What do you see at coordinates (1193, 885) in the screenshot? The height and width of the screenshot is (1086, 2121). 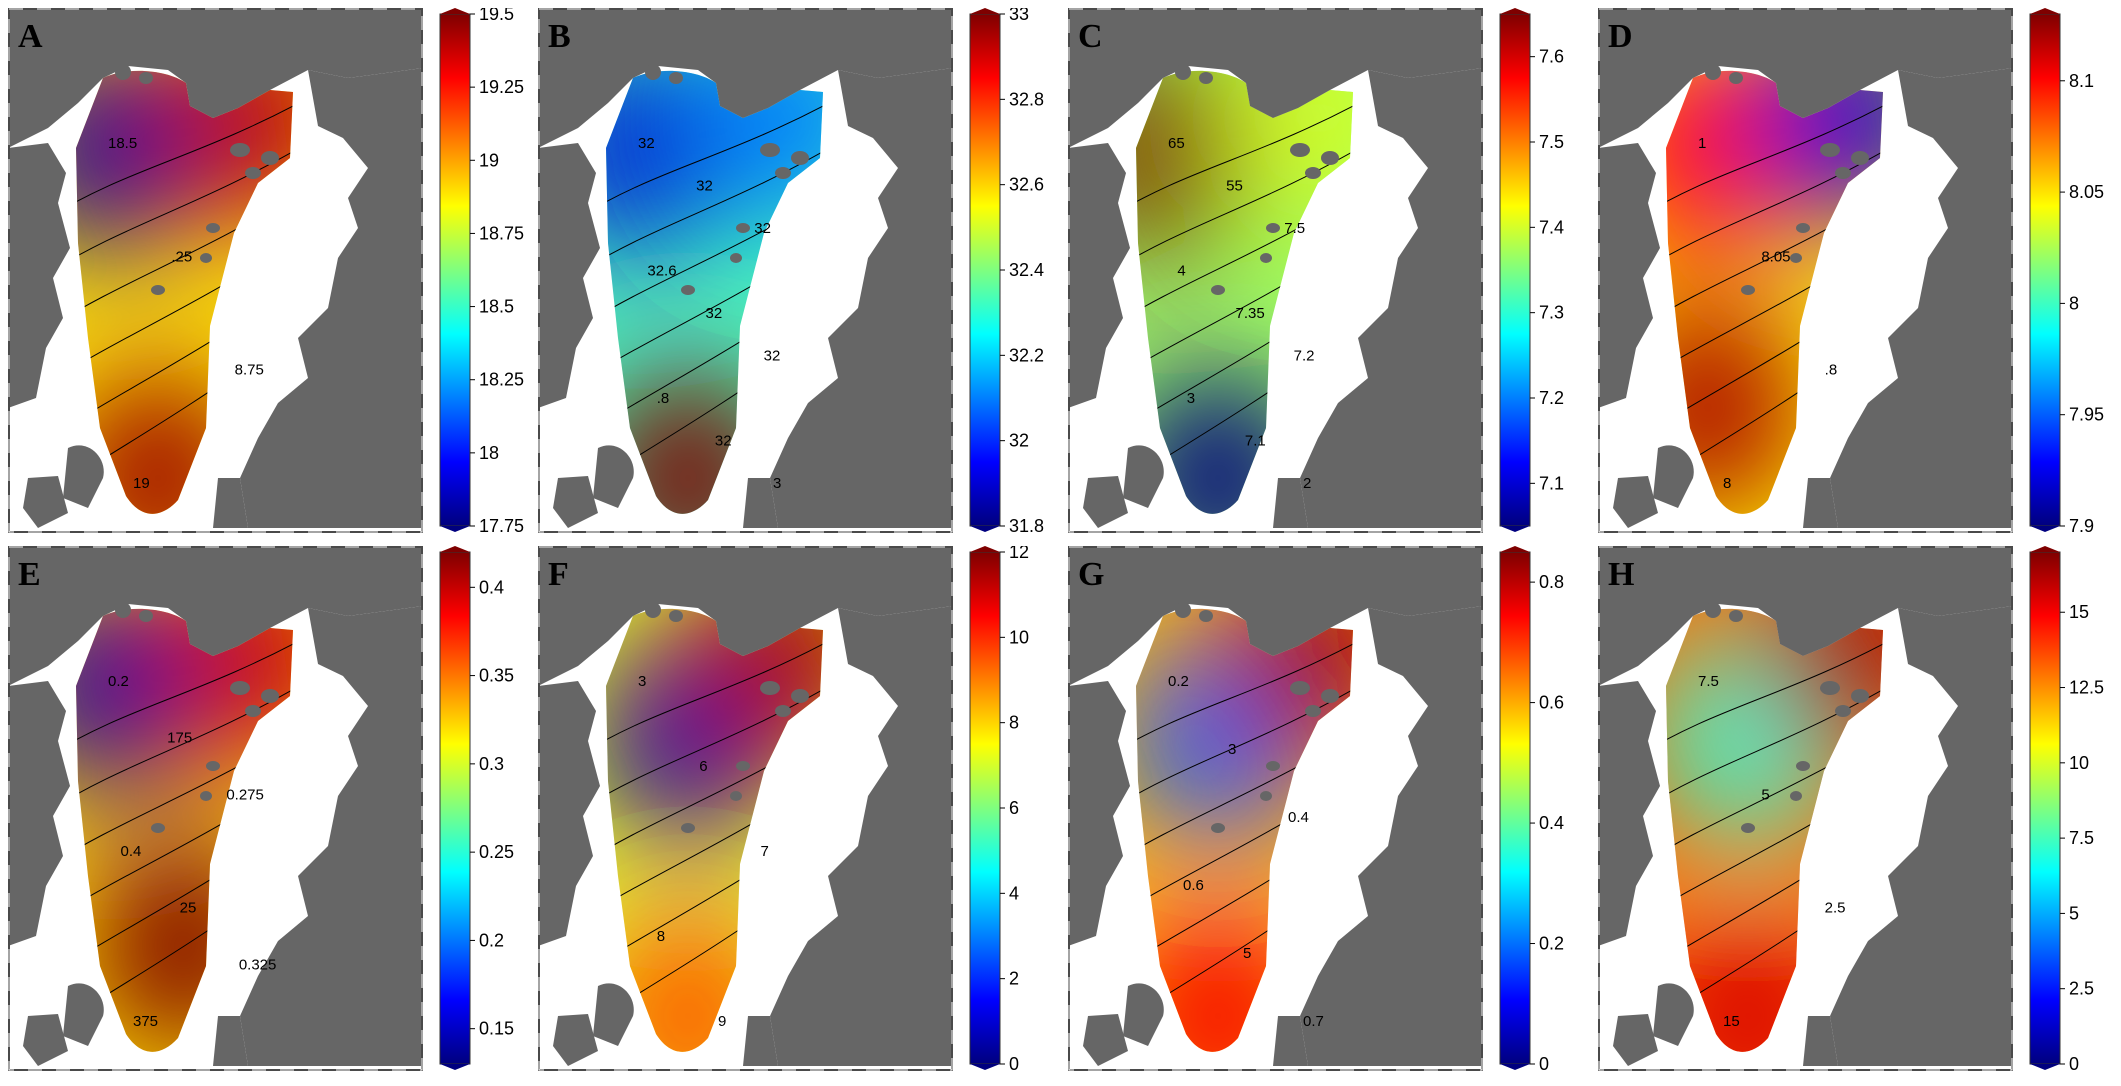 I see `contour-label: 0.6` at bounding box center [1193, 885].